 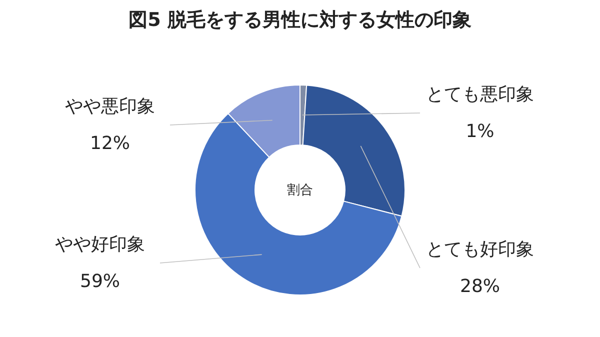 I want to click on chart-title: 図5 脱毛をする男性に対する女性の印象, so click(x=300, y=20).